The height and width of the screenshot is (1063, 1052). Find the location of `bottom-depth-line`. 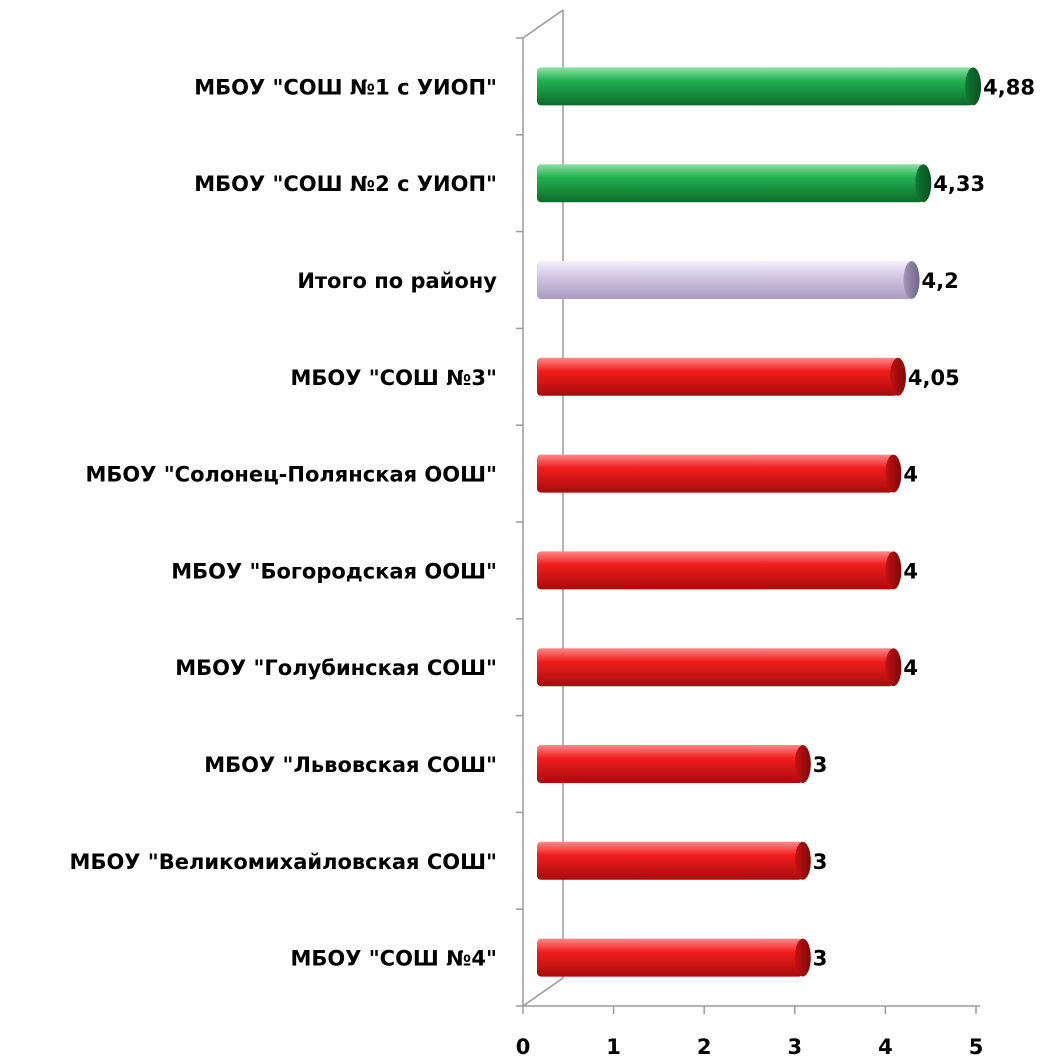

bottom-depth-line is located at coordinates (543, 992).